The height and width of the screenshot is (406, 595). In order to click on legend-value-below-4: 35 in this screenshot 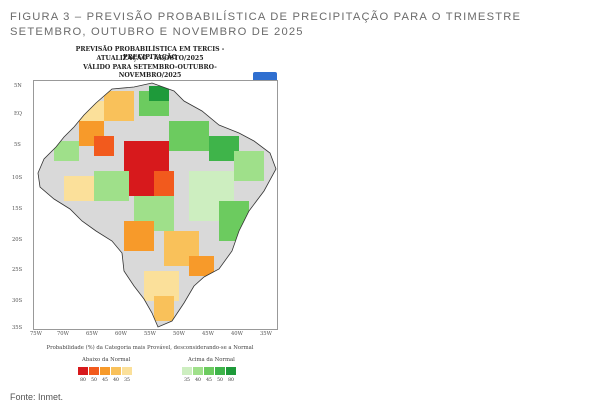, I will do `click(127, 380)`.